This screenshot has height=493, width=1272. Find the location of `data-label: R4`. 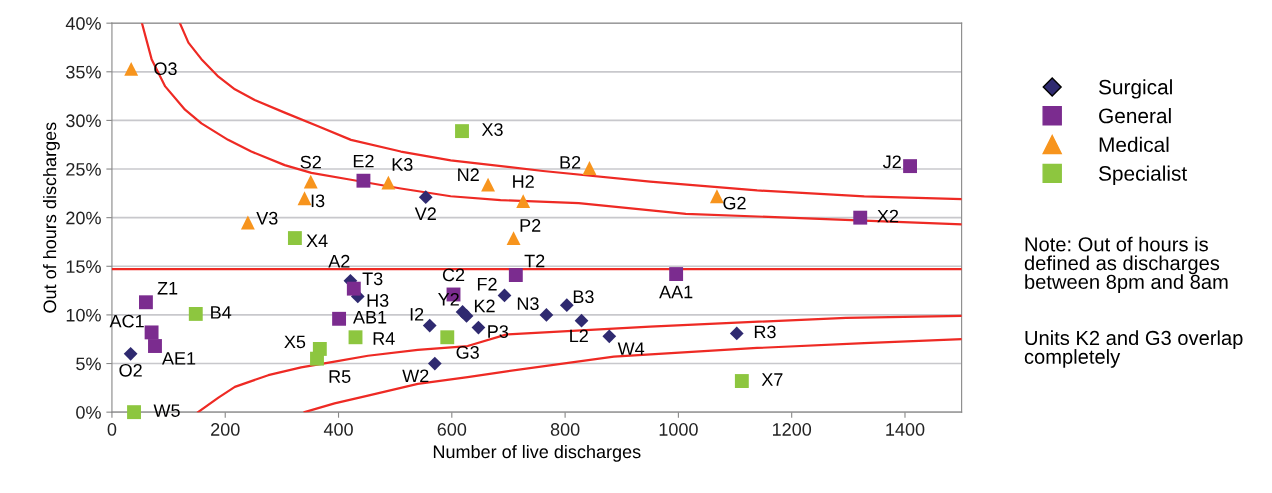

data-label: R4 is located at coordinates (384, 338).